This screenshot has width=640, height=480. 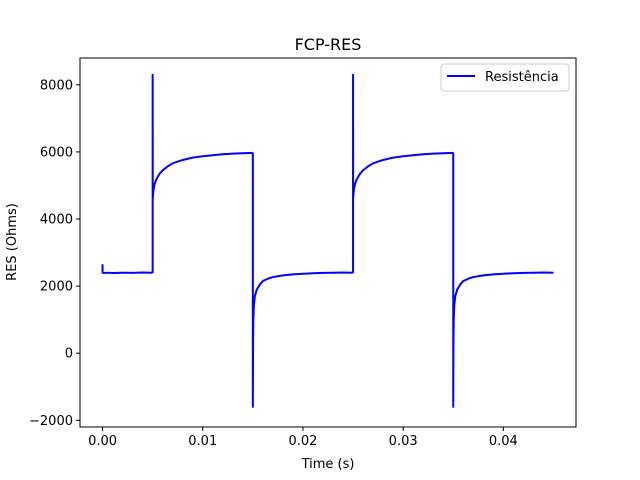 I want to click on x-tick-label: 0.00, so click(x=102, y=441).